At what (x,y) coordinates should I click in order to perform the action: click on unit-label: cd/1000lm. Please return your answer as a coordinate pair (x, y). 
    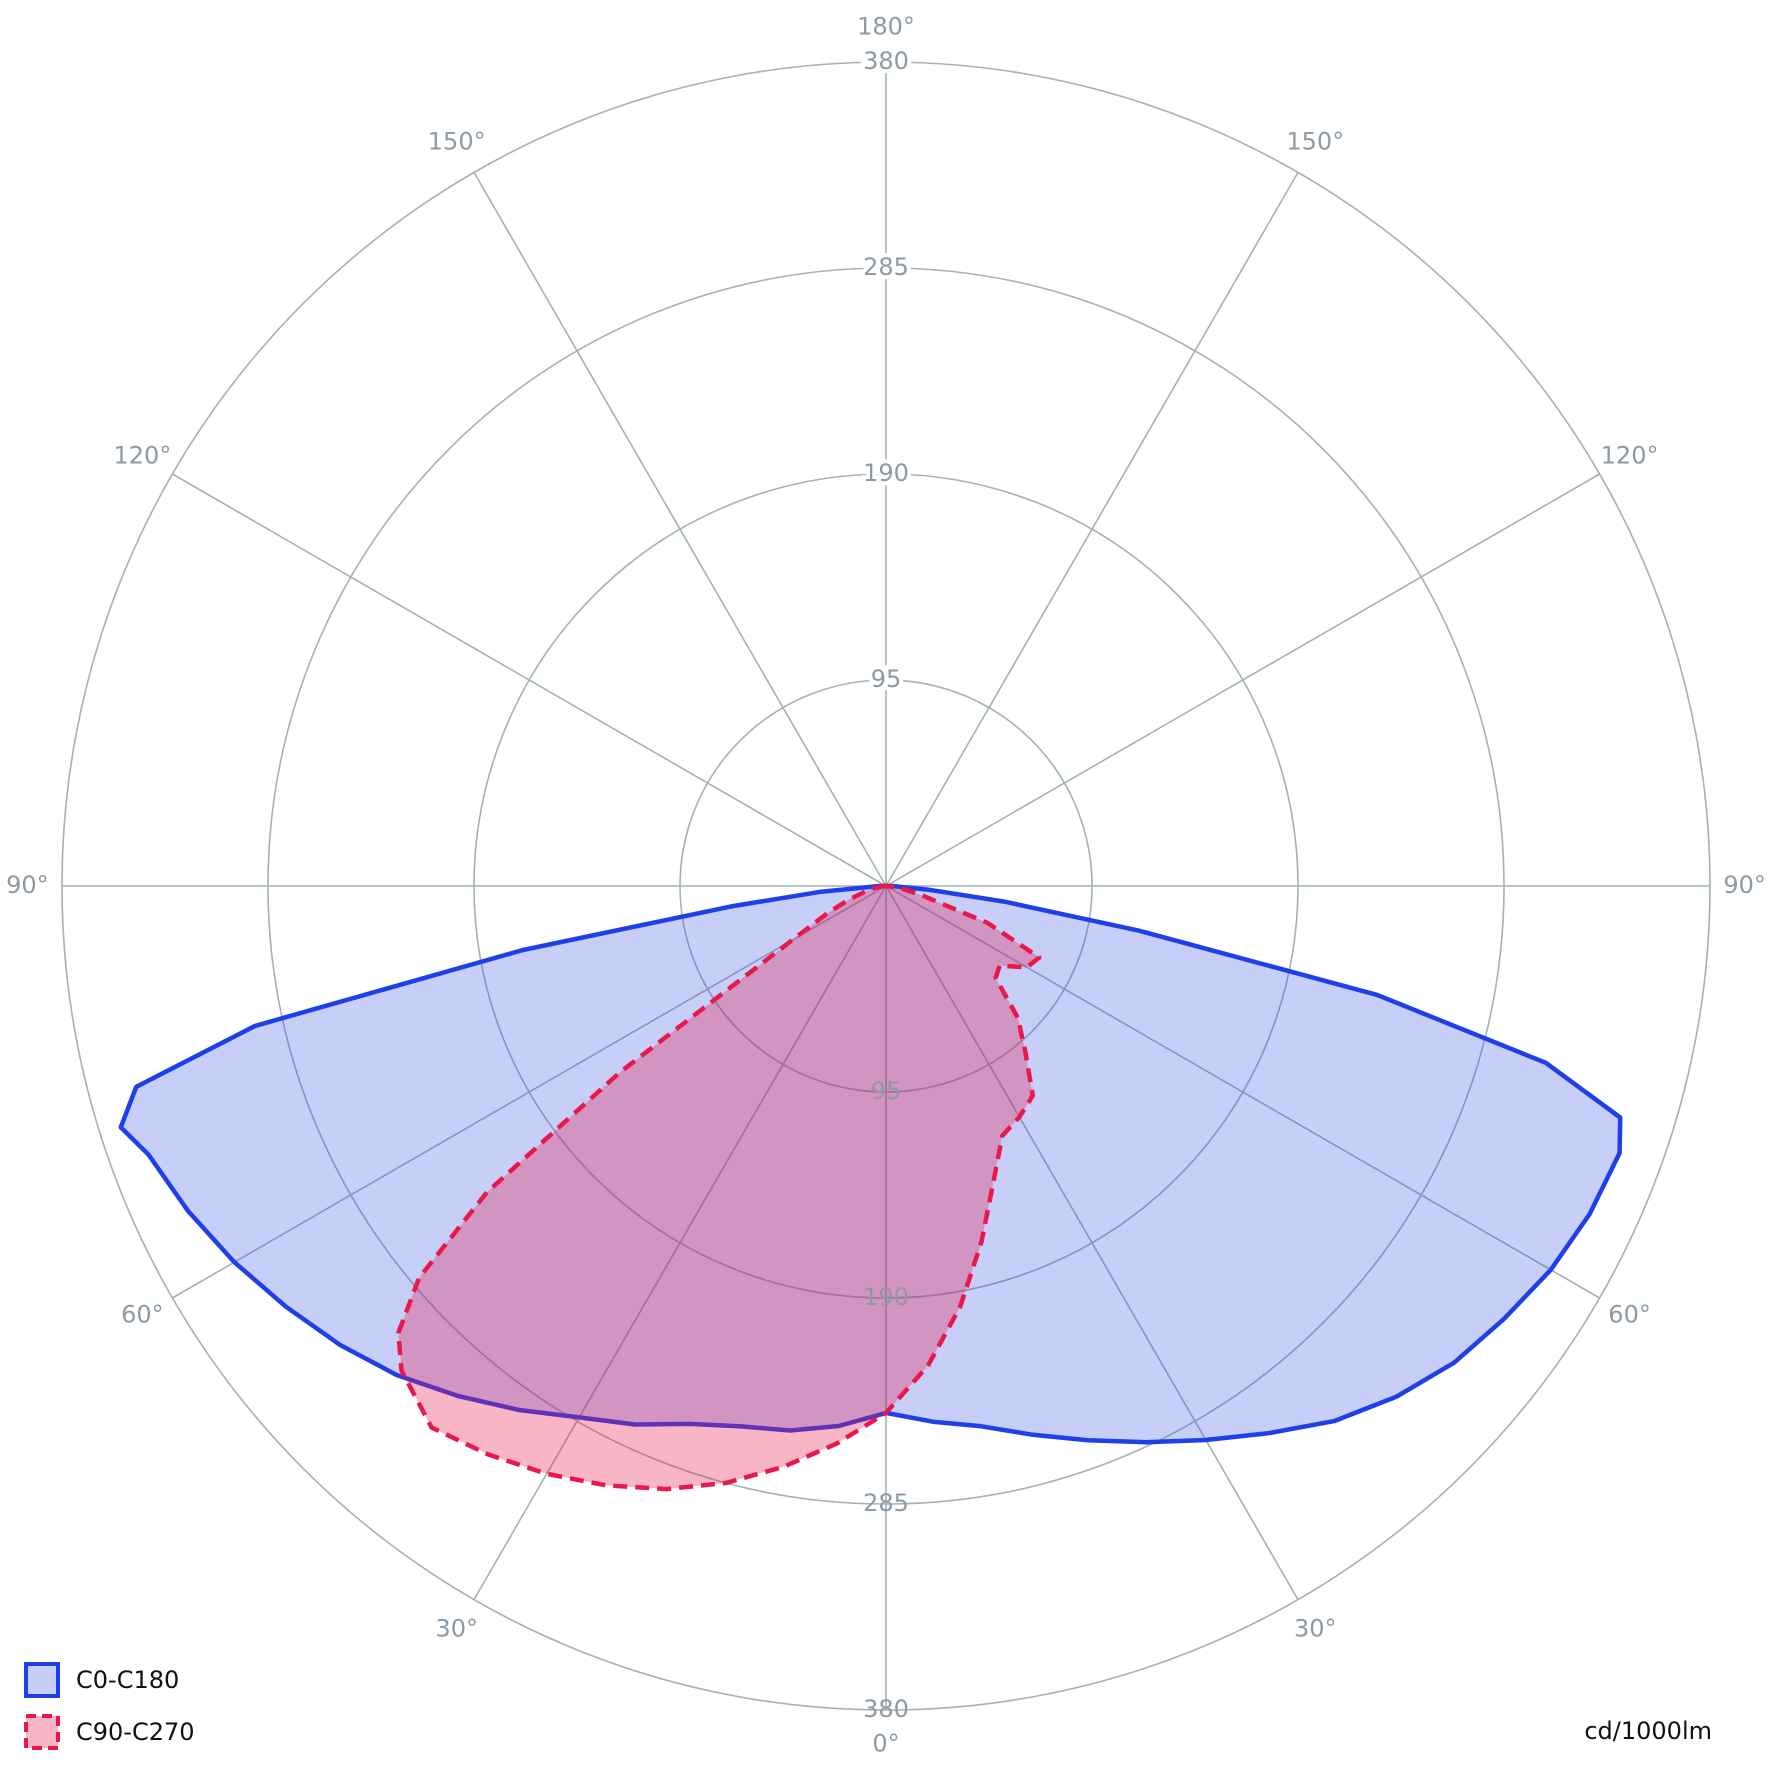
    Looking at the image, I should click on (1648, 1731).